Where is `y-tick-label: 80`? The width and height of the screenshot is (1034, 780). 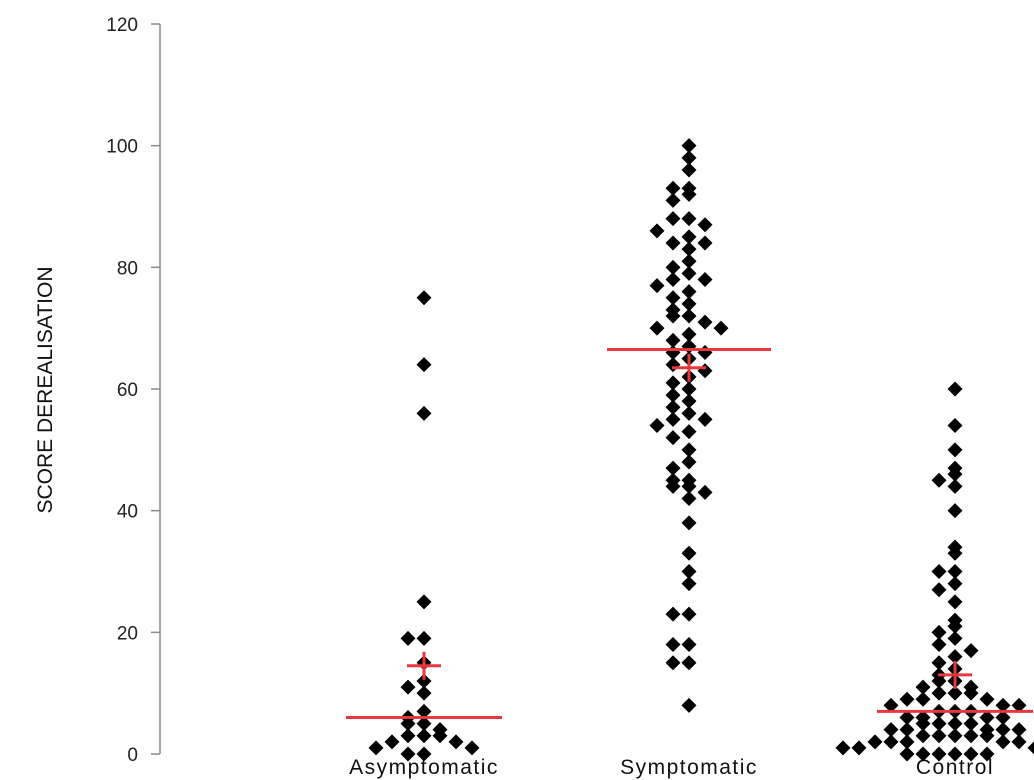 y-tick-label: 80 is located at coordinates (127, 268).